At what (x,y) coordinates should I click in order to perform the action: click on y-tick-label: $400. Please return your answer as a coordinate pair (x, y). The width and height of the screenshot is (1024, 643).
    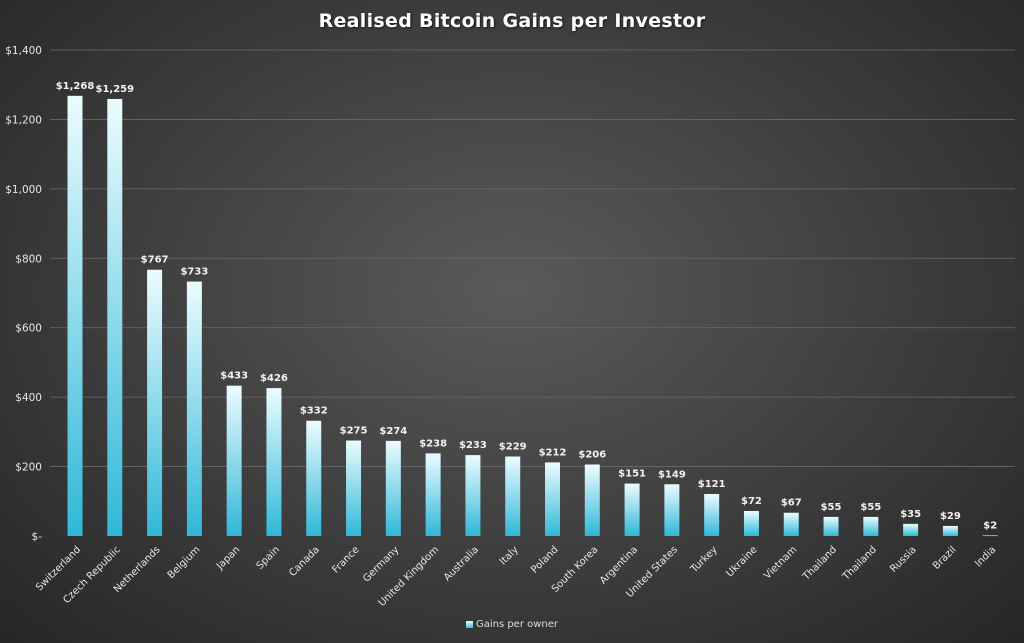
    Looking at the image, I should click on (28, 398).